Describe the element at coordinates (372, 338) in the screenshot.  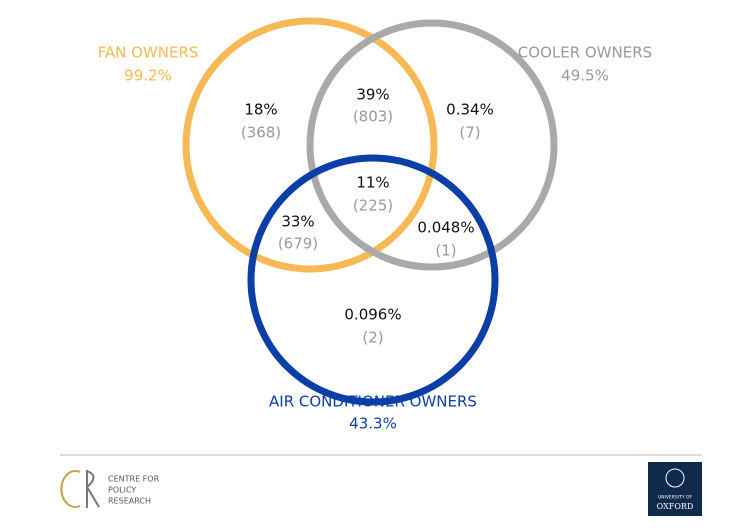
I see `region-count: (2)` at that location.